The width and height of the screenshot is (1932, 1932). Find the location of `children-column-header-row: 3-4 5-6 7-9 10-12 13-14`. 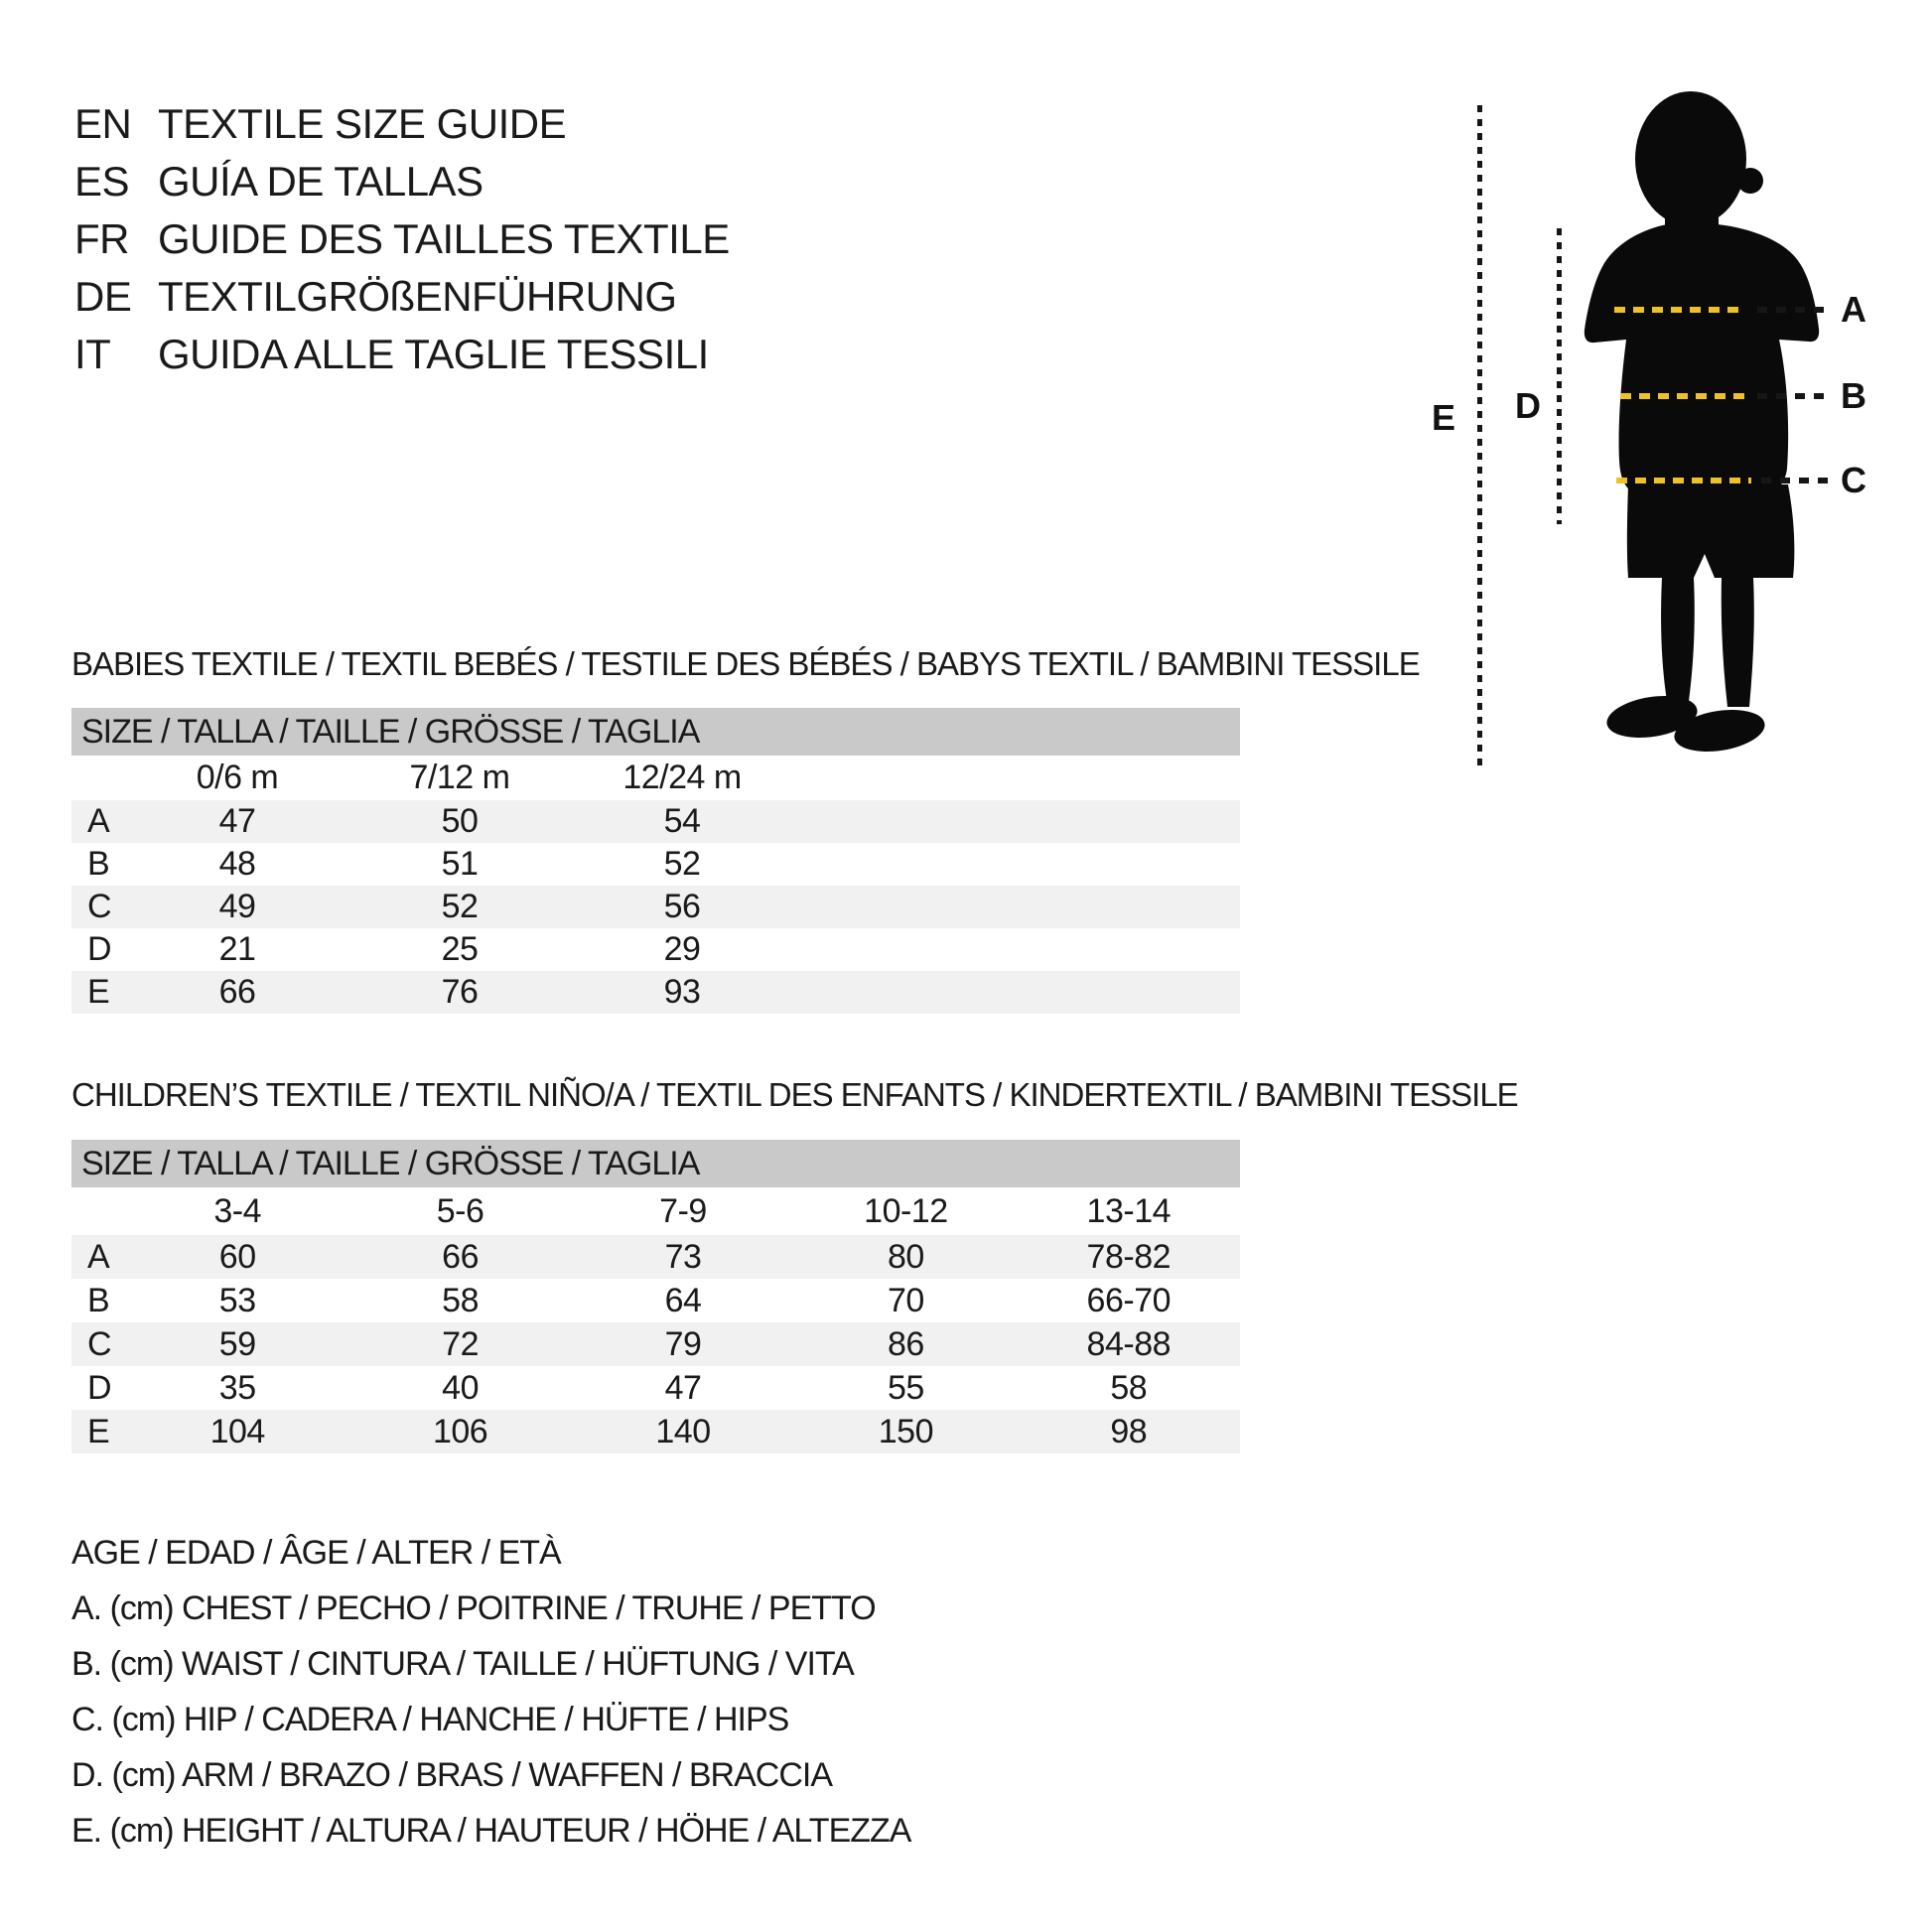

children-column-header-row: 3-4 5-6 7-9 10-12 13-14 is located at coordinates (655, 1211).